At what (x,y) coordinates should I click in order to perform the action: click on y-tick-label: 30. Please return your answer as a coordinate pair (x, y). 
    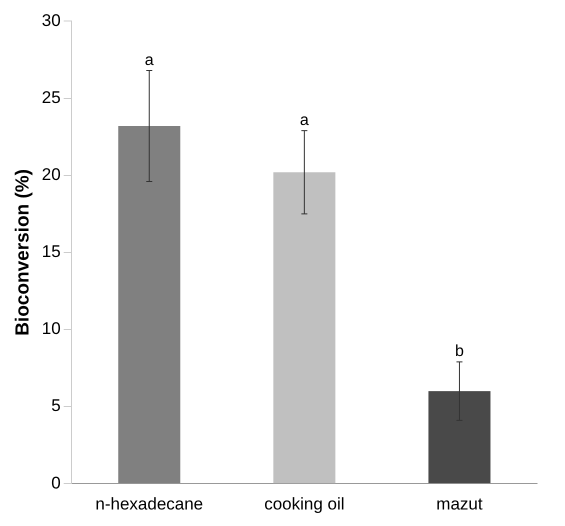
    Looking at the image, I should click on (51, 20).